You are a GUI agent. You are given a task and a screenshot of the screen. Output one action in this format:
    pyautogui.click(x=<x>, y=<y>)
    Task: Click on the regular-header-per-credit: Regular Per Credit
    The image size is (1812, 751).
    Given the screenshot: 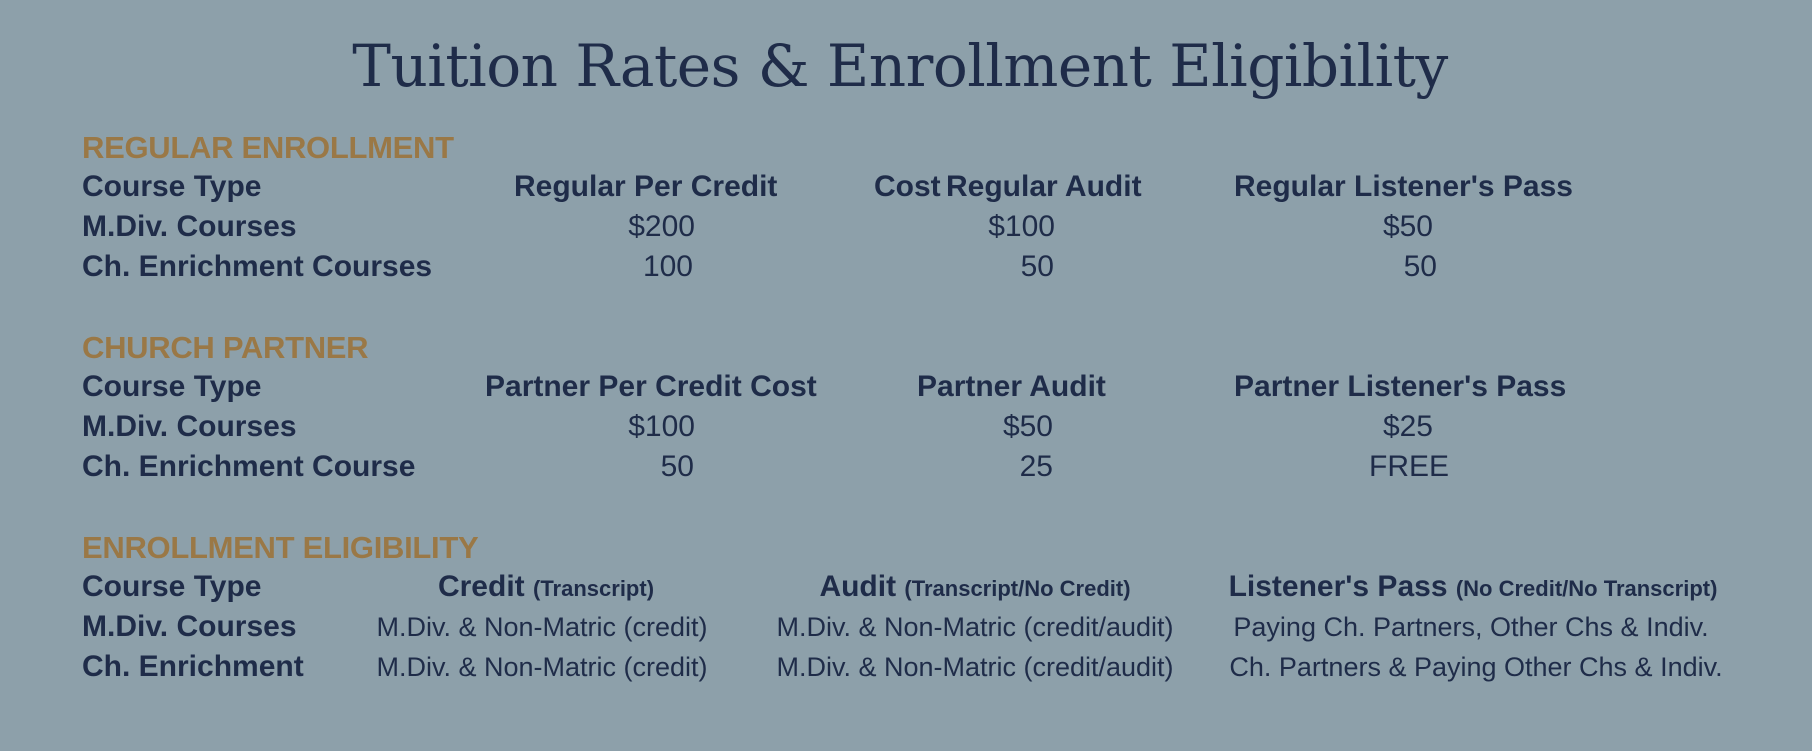 What is the action you would take?
    pyautogui.click(x=646, y=186)
    